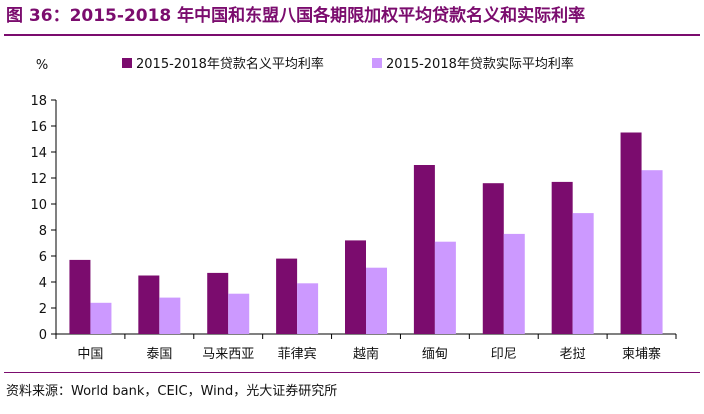 The height and width of the screenshot is (414, 704). I want to click on legend: 2015-2018年贷款名义平均利率 2015-2018年贷款实际平均利率, so click(348, 64).